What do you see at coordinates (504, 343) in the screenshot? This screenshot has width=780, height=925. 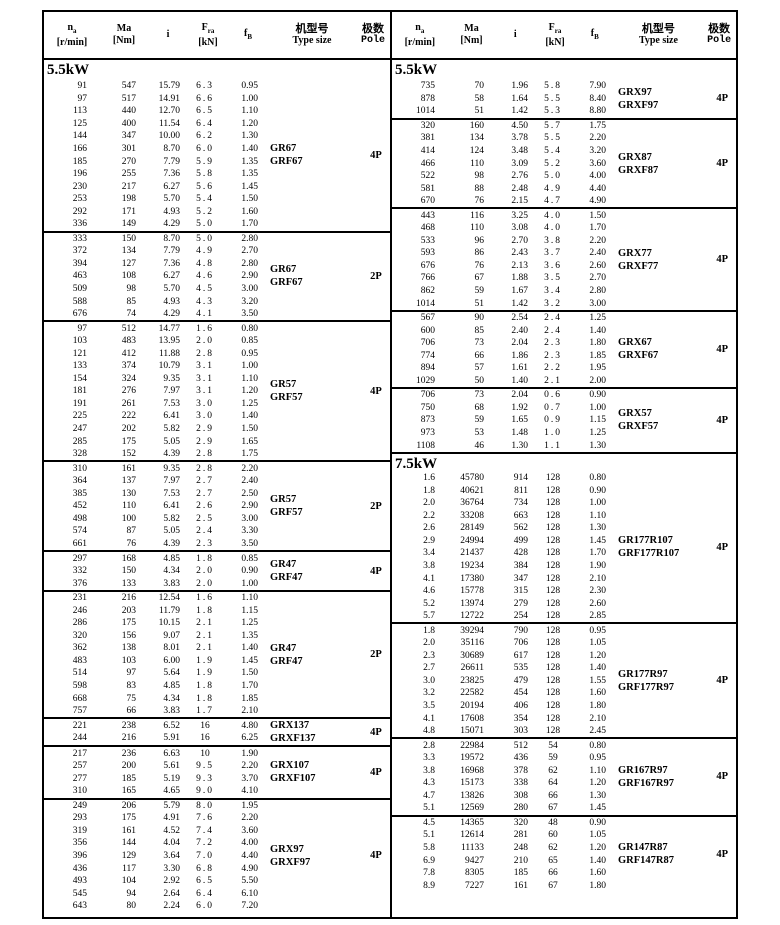 I see `spec-row: 706 73 2.04 2.3 1.80` at bounding box center [504, 343].